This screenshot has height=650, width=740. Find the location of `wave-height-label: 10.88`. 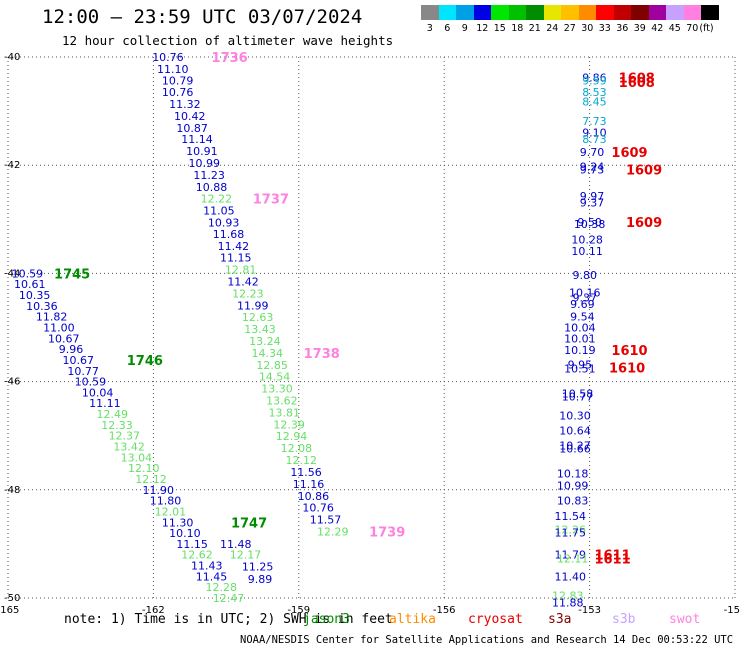

wave-height-label: 10.88 is located at coordinates (212, 187).